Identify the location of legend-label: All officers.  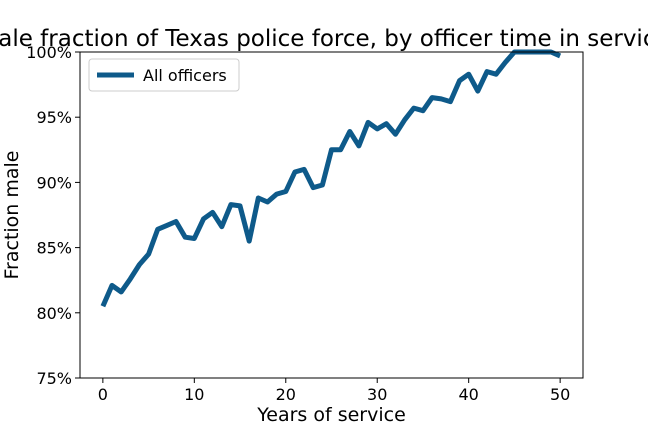
(185, 75).